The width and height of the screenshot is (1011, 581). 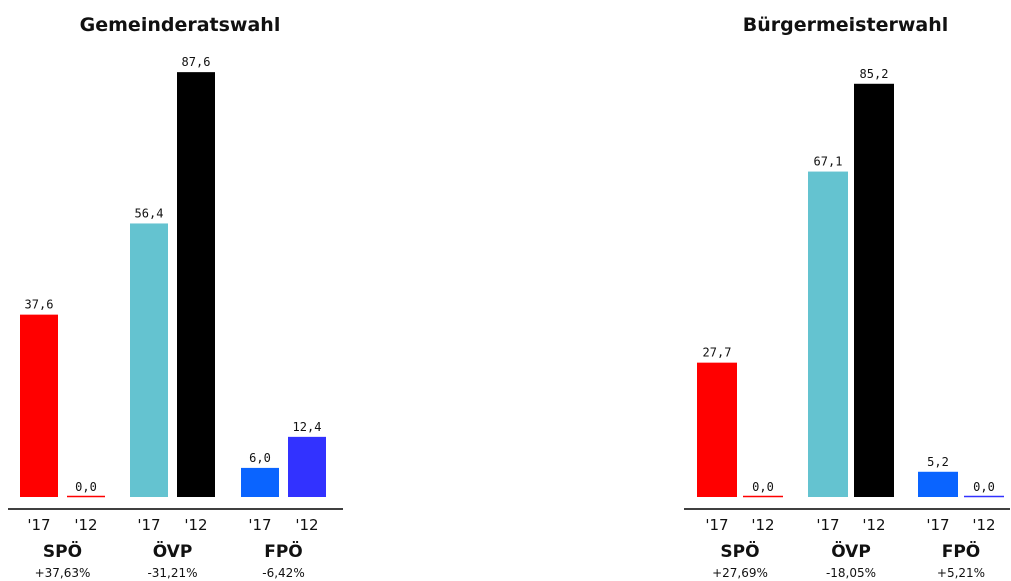 What do you see at coordinates (63, 573) in the screenshot?
I see `change-label: +37,63%` at bounding box center [63, 573].